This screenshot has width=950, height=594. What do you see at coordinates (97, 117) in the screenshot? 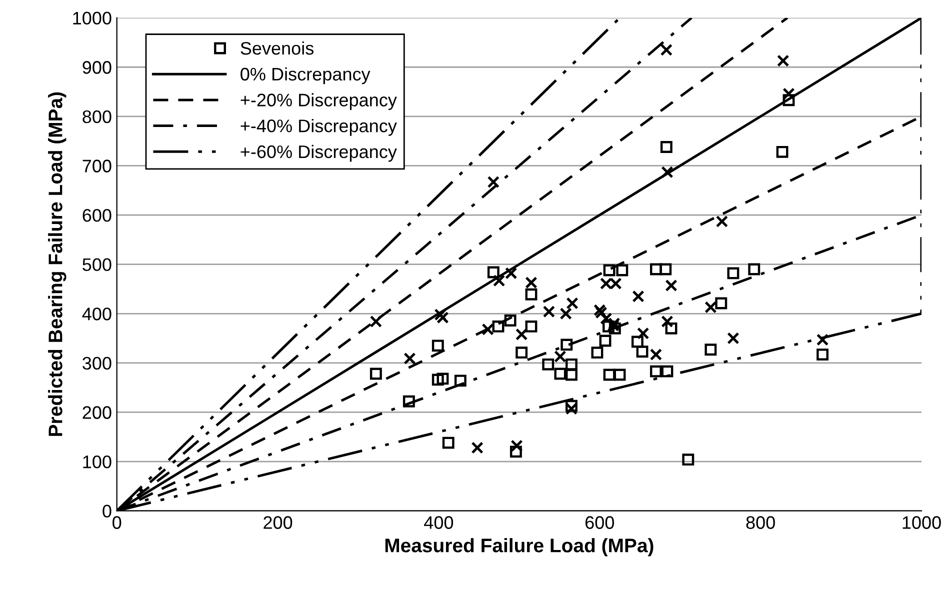
I see `y-tick-label: 800` at bounding box center [97, 117].